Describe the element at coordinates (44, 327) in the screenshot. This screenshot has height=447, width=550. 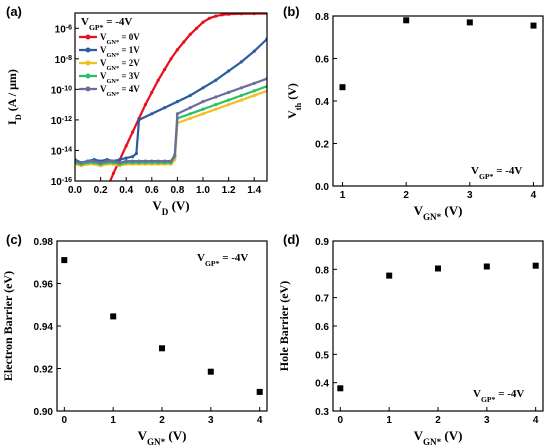
I see `y-tick-label: 0.94` at that location.